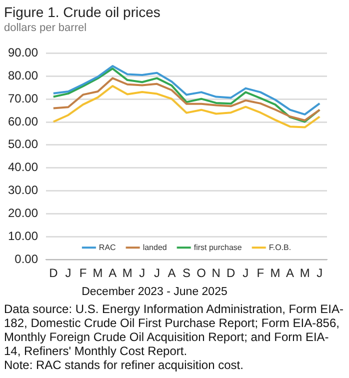 Image resolution: width=349 pixels, height=378 pixels. What do you see at coordinates (201, 273) in the screenshot?
I see `x-tick-label: O` at bounding box center [201, 273].